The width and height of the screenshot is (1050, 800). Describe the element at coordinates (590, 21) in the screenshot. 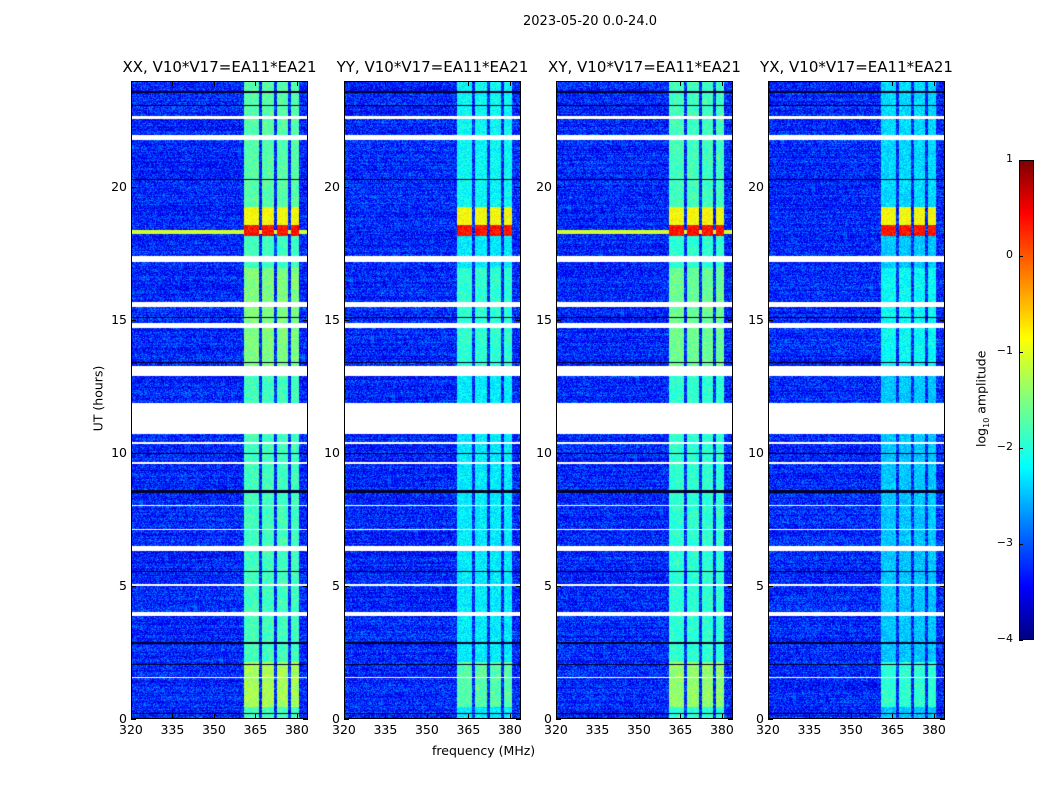

I see `figure-title: 2023-05-20 0.0-24.0` at that location.